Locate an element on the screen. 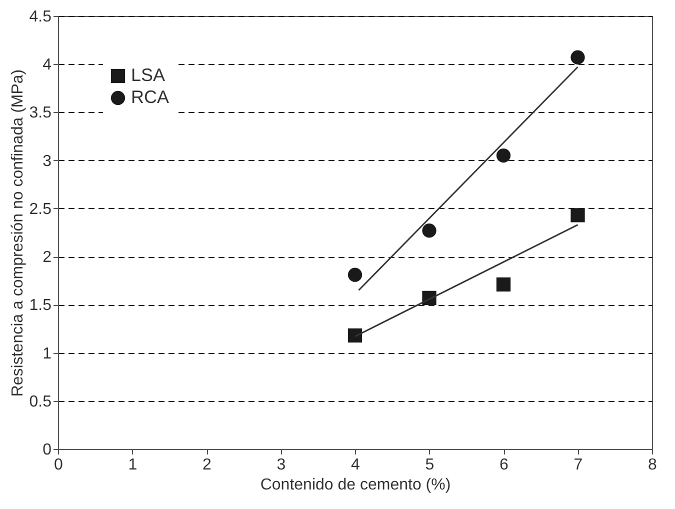  y-tick-label: 4.5 is located at coordinates (40, 17).